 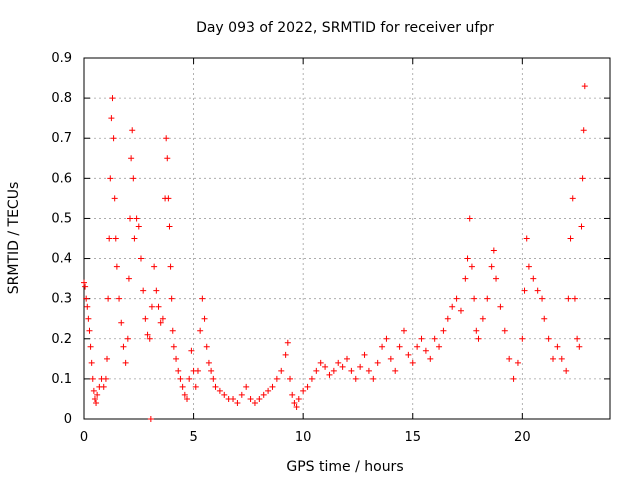 What do you see at coordinates (61, 299) in the screenshot?
I see `y-tick-label: 0.3` at bounding box center [61, 299].